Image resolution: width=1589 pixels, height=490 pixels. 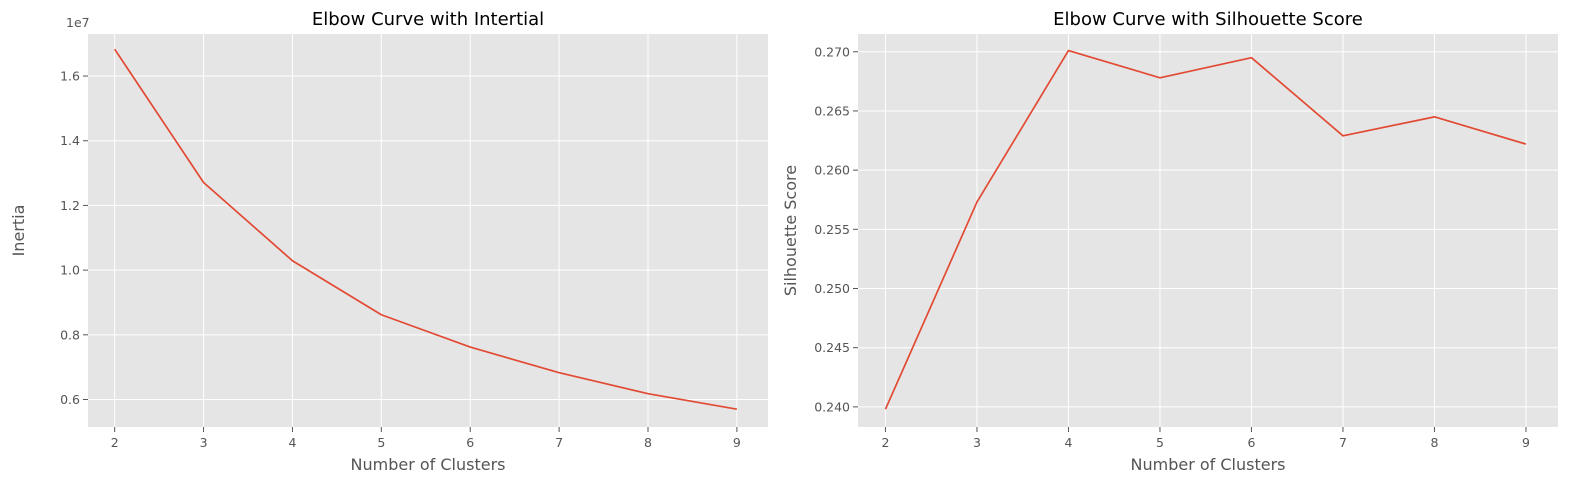 What do you see at coordinates (832, 110) in the screenshot?
I see `y-tick-label: 0.265` at bounding box center [832, 110].